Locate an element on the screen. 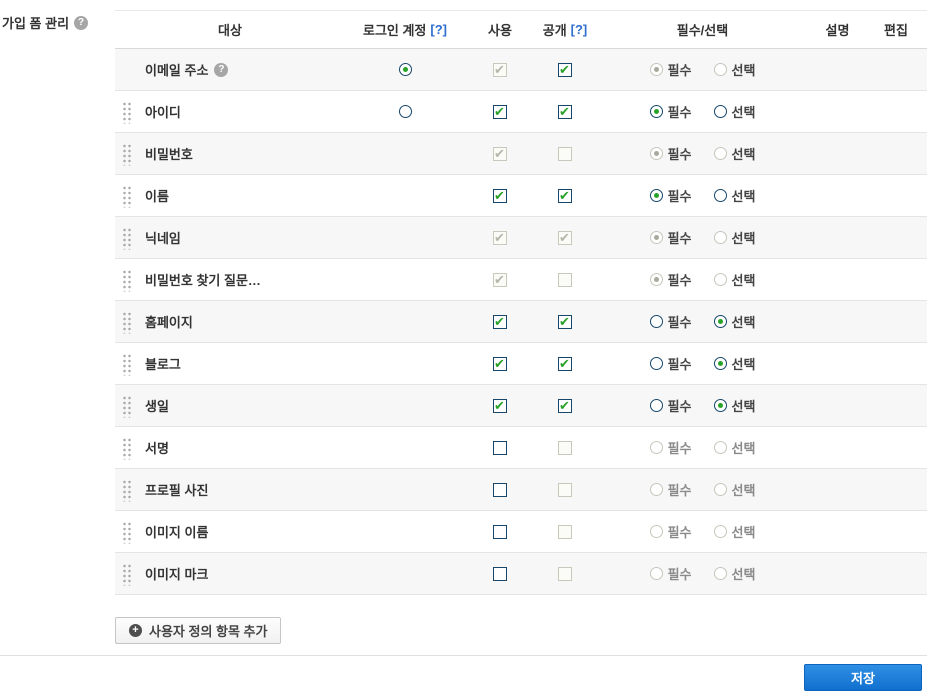 Image resolution: width=927 pixels, height=693 pixels. add-custom-field-button: + 사용자 정의 항목 추가 is located at coordinates (198, 630).